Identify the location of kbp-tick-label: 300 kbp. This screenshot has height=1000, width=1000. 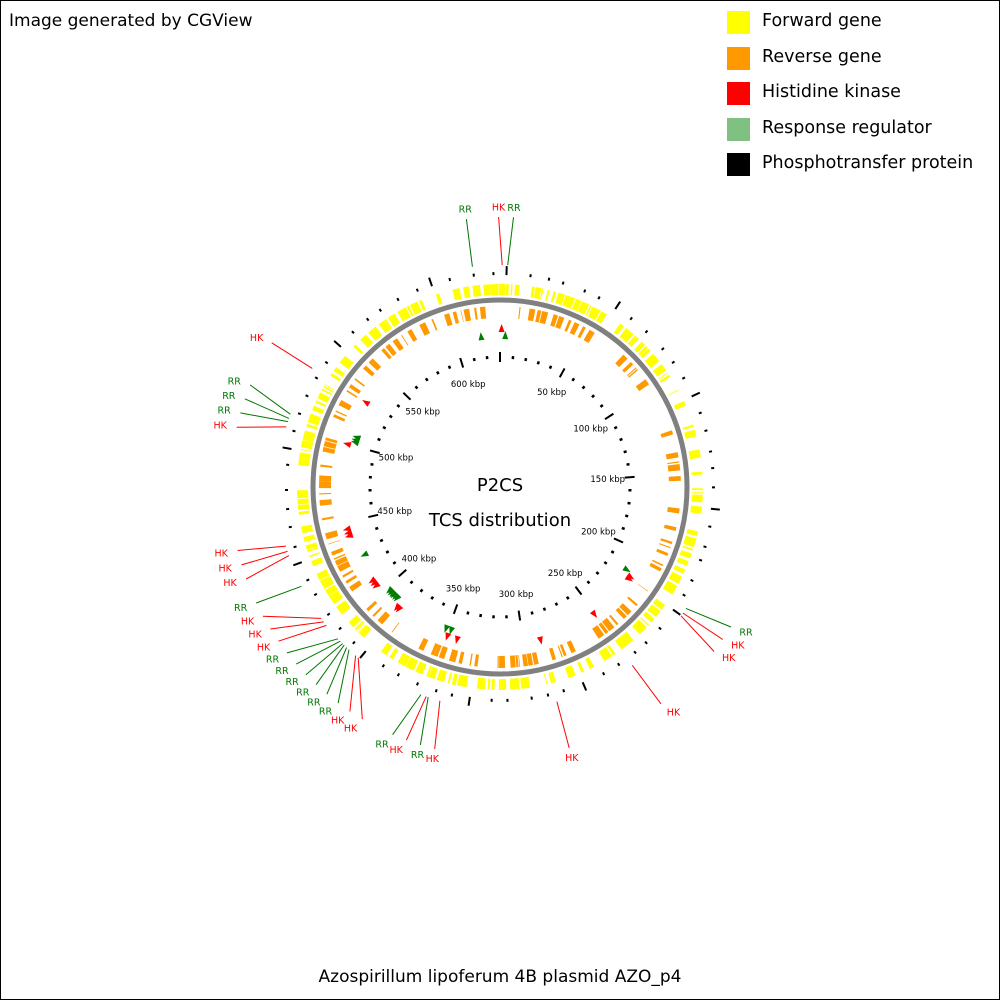
(516, 595).